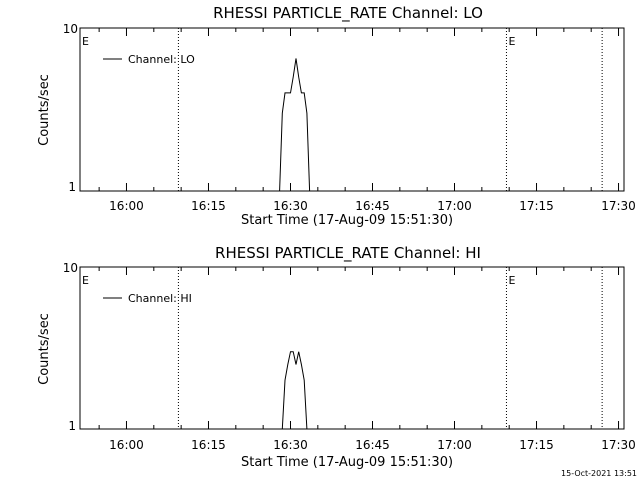 The width and height of the screenshot is (640, 480). Describe the element at coordinates (347, 462) in the screenshot. I see `x-axis-label-hi: Start Time (17-Aug-09 15:51:30)` at that location.